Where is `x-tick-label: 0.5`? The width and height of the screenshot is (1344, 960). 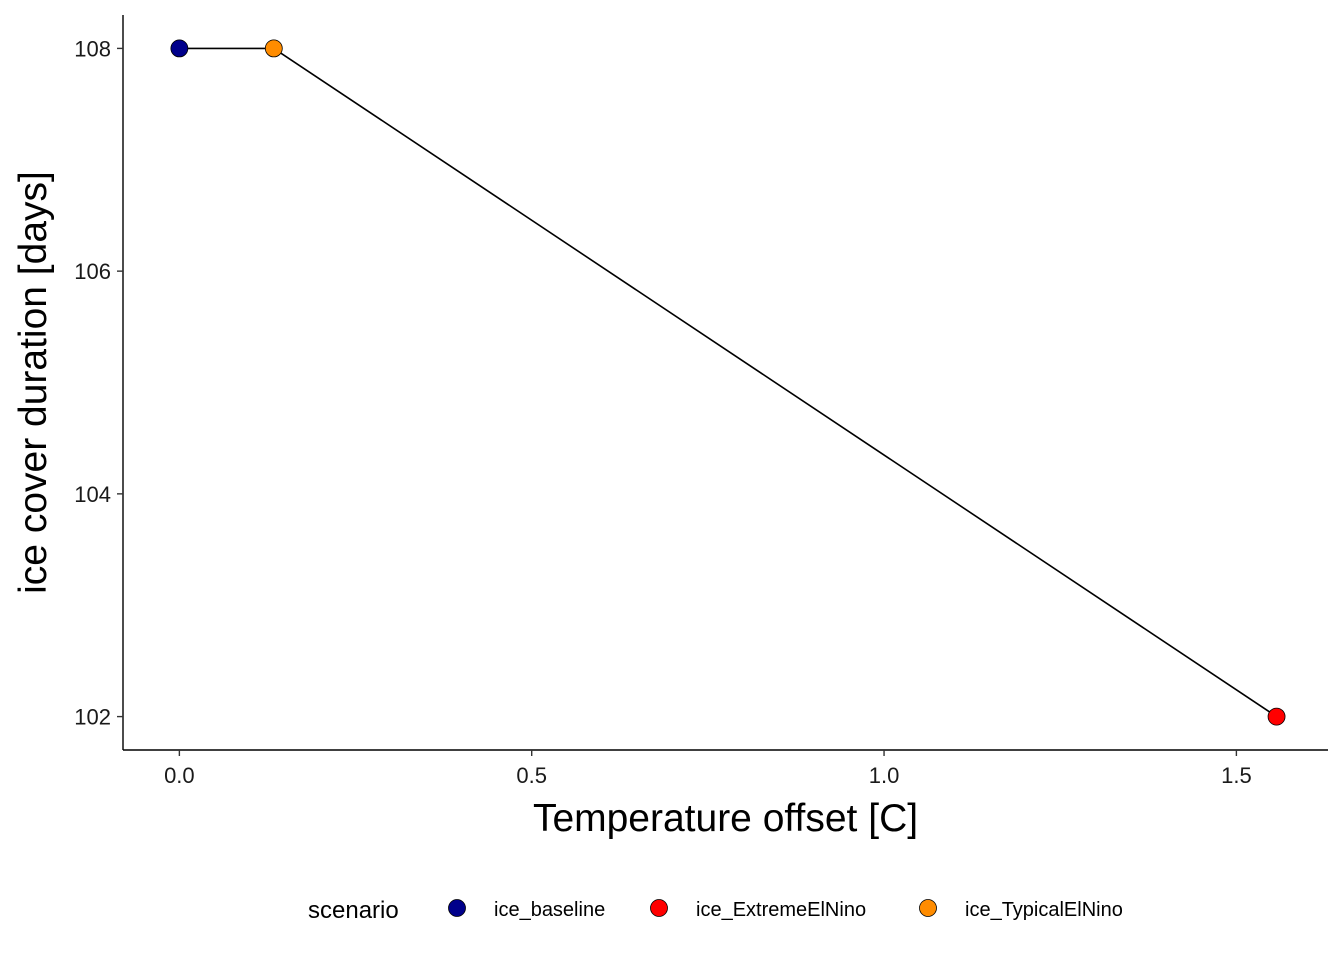
x-tick-label: 0.5 is located at coordinates (531, 775).